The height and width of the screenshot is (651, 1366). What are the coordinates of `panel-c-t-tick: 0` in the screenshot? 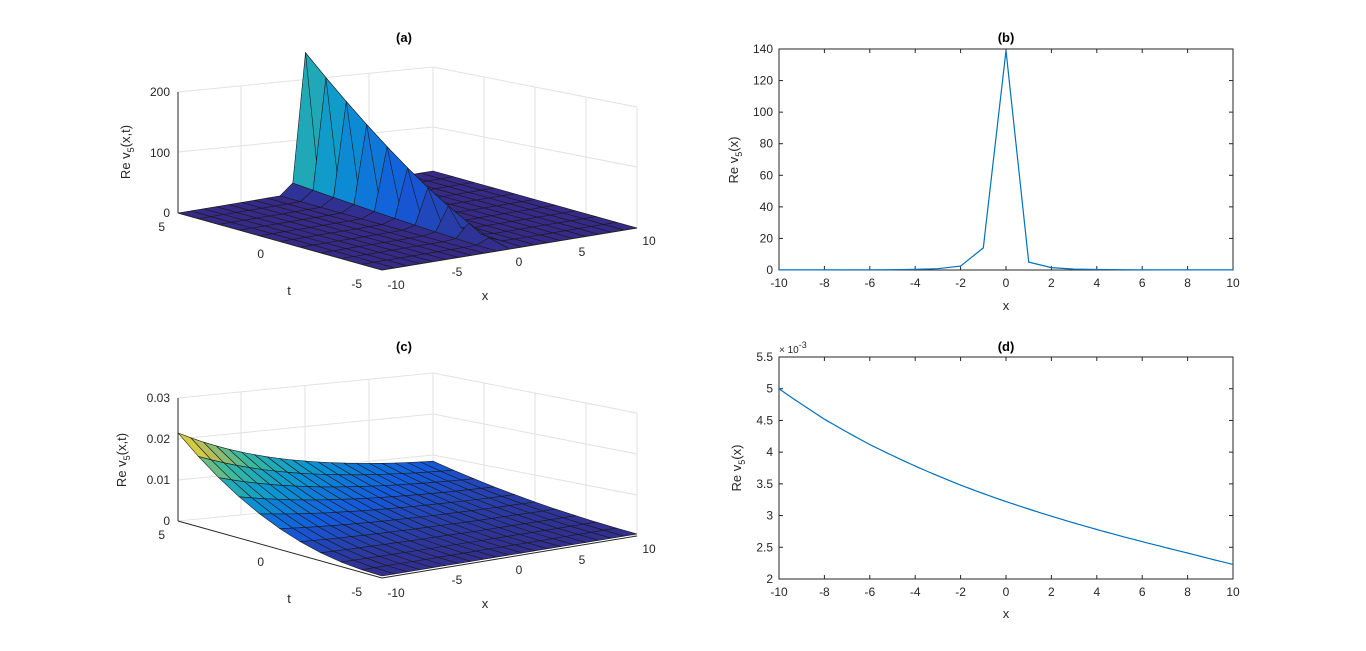 It's located at (260, 562).